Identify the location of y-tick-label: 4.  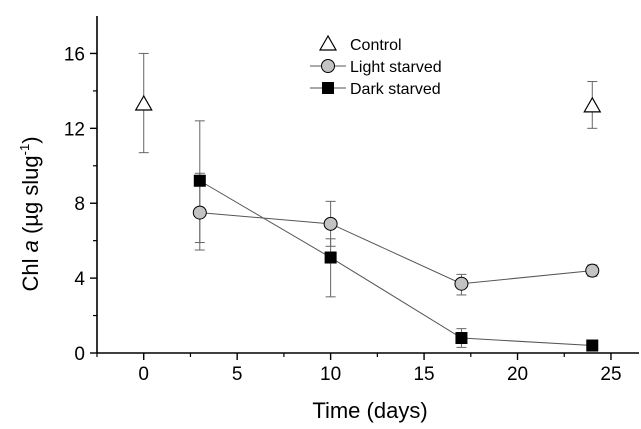
(79, 279).